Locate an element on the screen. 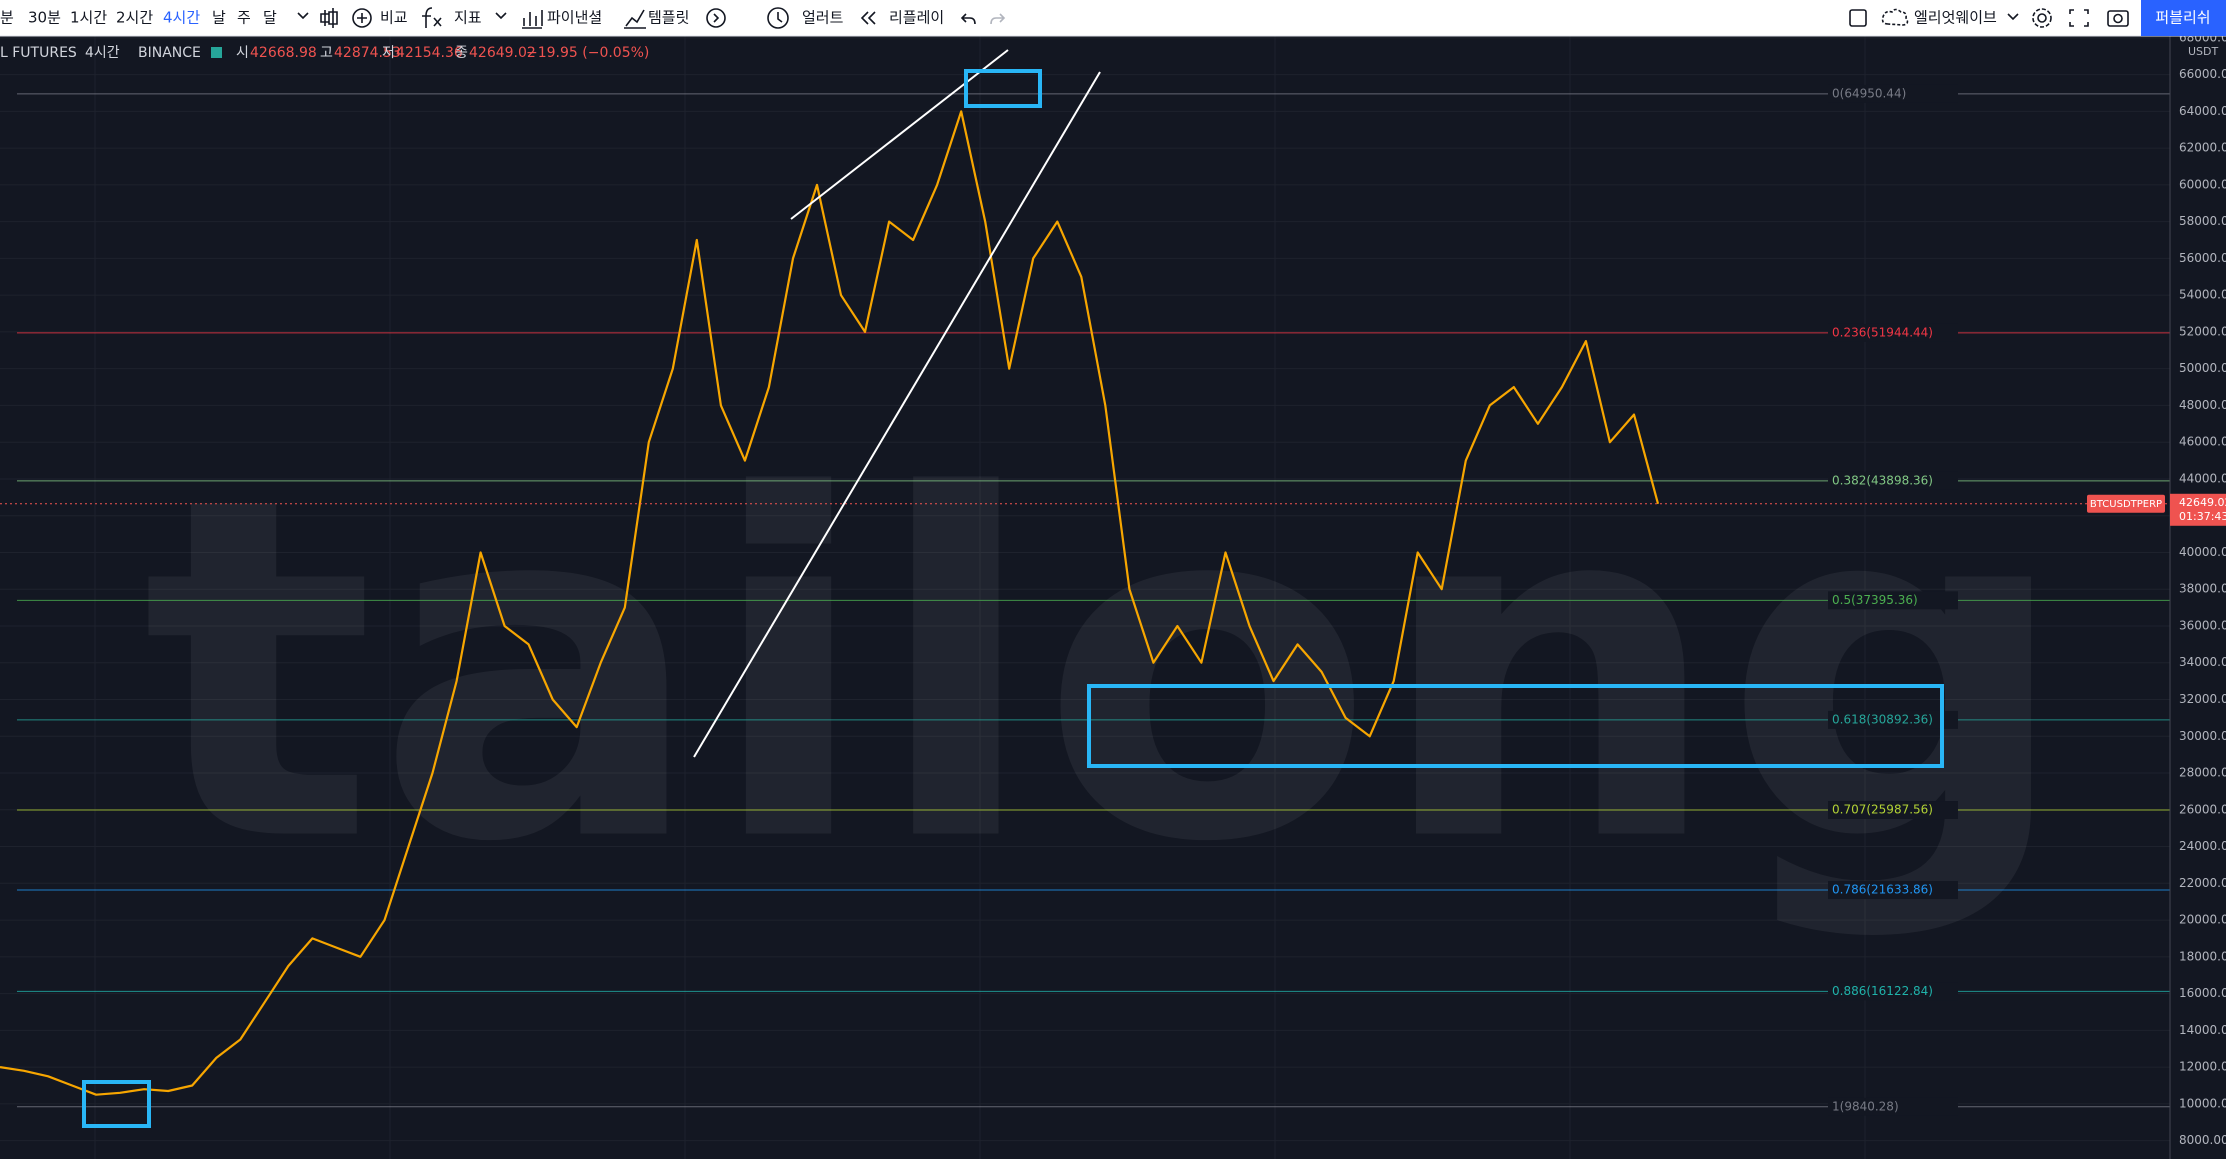 The height and width of the screenshot is (1159, 2226). y-tick-label: 38000.00 is located at coordinates (2202, 589).